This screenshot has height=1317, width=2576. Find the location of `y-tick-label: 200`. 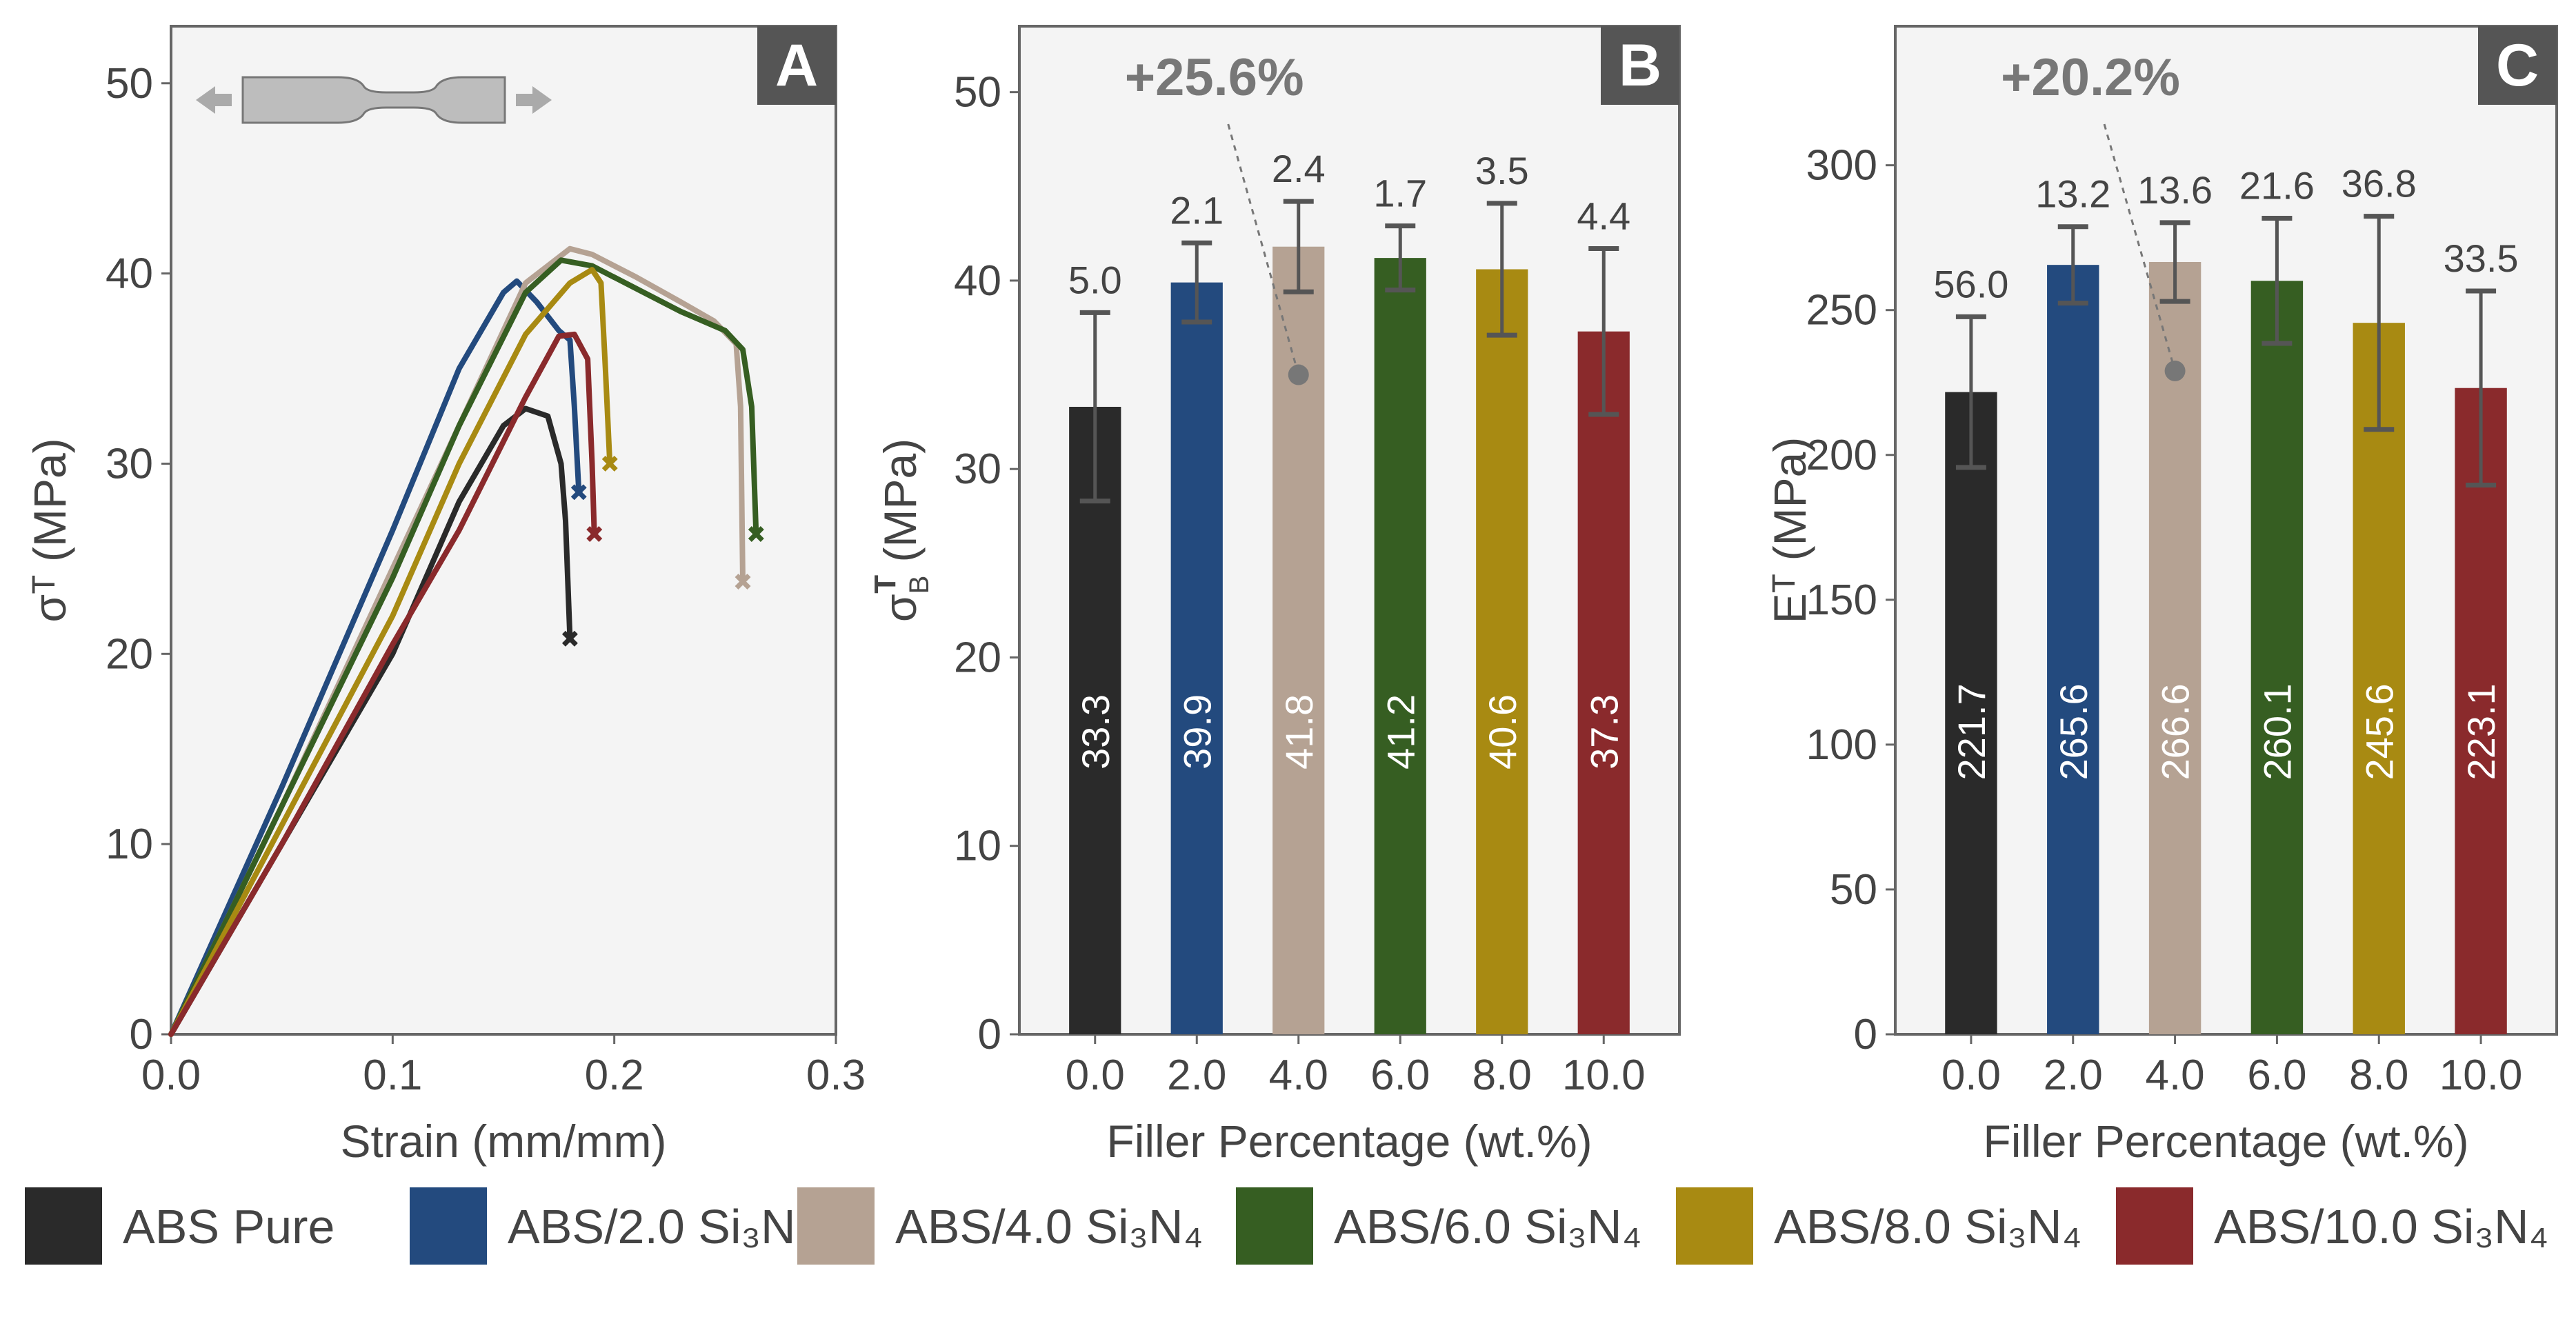

y-tick-label: 200 is located at coordinates (1841, 455).